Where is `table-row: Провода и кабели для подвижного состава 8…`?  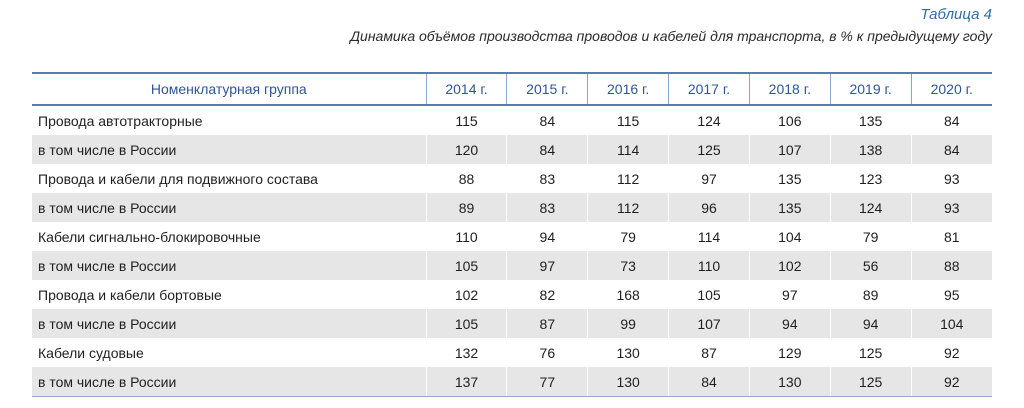 table-row: Провода и кабели для подвижного состава 8… is located at coordinates (512, 178).